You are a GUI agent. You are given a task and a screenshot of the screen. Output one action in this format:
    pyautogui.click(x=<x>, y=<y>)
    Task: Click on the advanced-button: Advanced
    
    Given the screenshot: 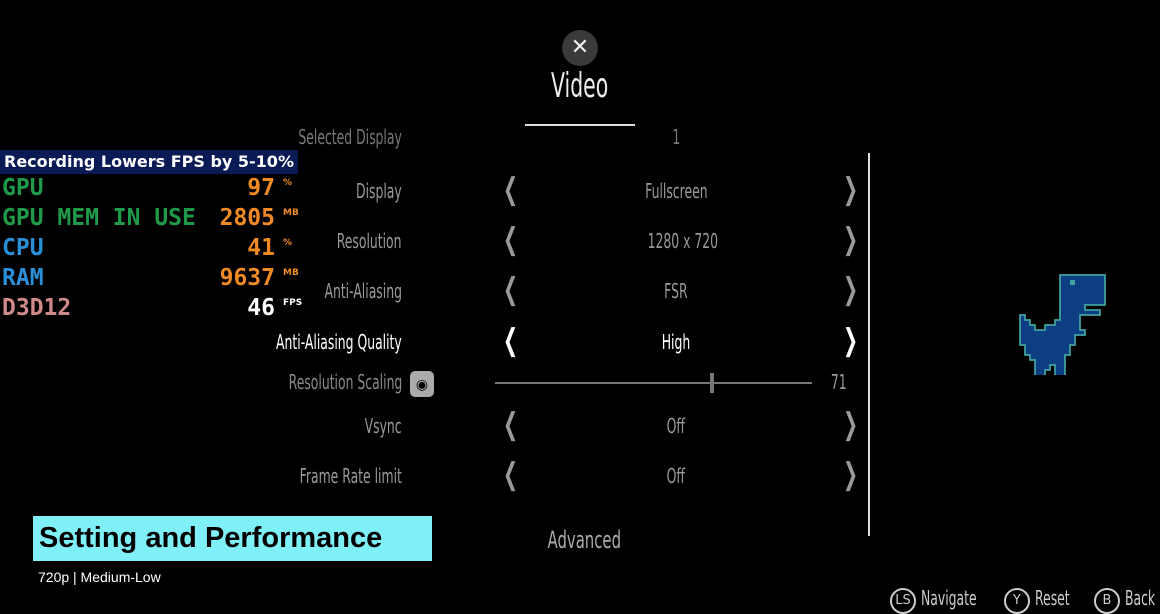 What is the action you would take?
    pyautogui.click(x=584, y=540)
    